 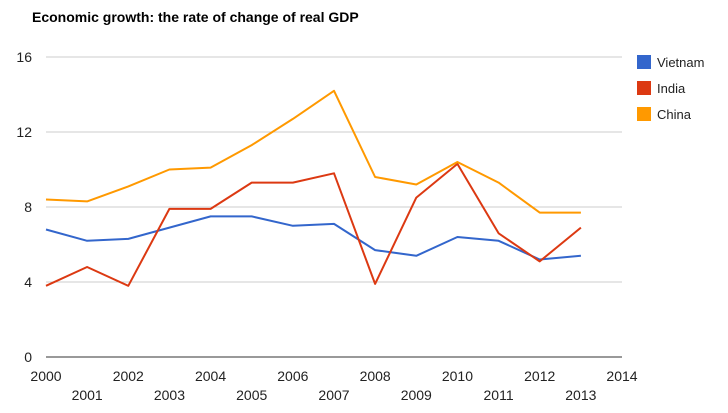 I want to click on x-tick-label: 2006, so click(x=292, y=376).